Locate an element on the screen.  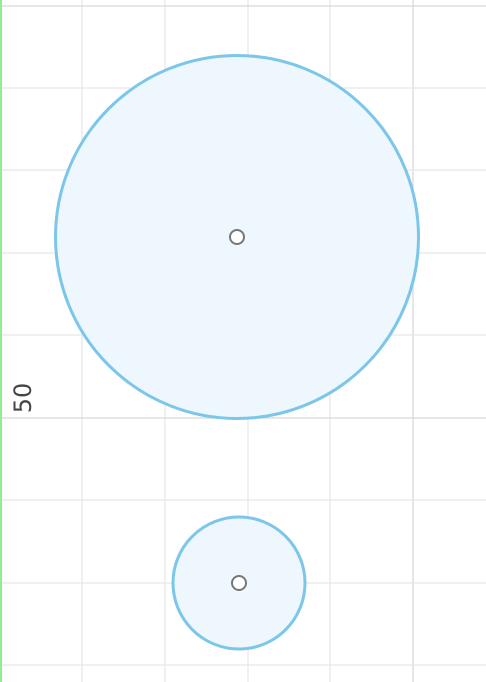
axis-tick-label: 50 is located at coordinates (23, 398).